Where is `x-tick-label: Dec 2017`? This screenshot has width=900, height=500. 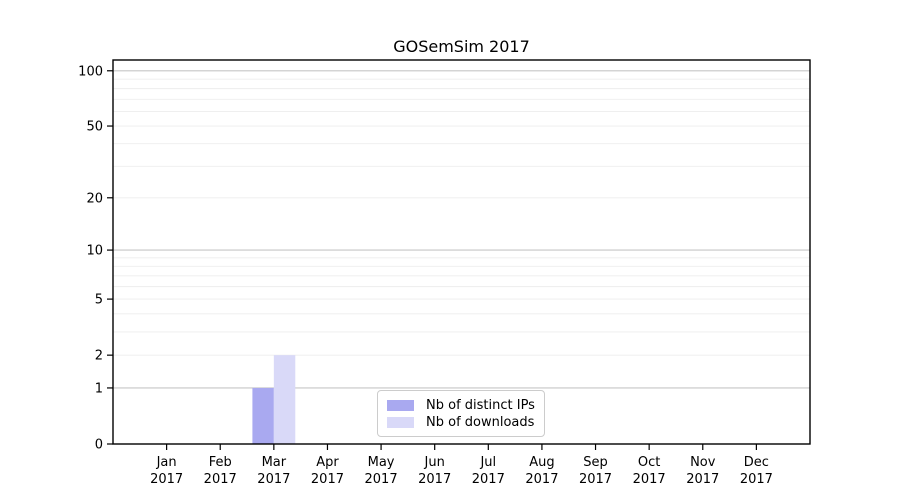 x-tick-label: Dec 2017 is located at coordinates (756, 471).